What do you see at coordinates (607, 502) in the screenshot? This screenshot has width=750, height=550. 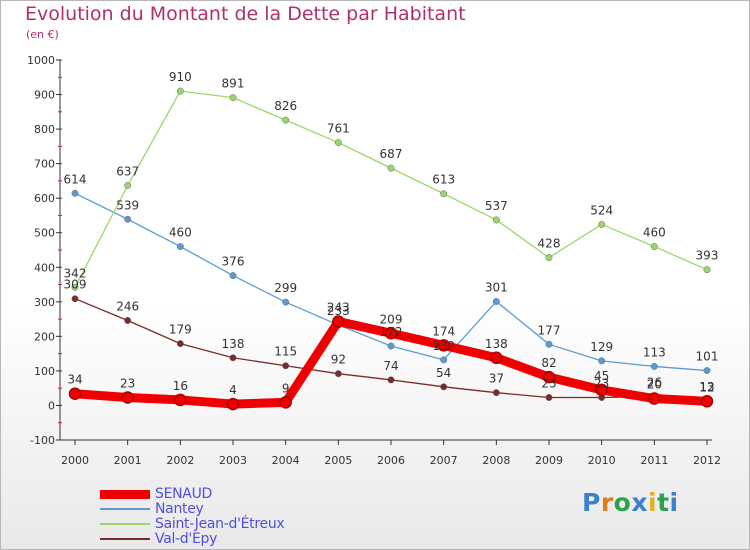 I see `logo-letter: r` at bounding box center [607, 502].